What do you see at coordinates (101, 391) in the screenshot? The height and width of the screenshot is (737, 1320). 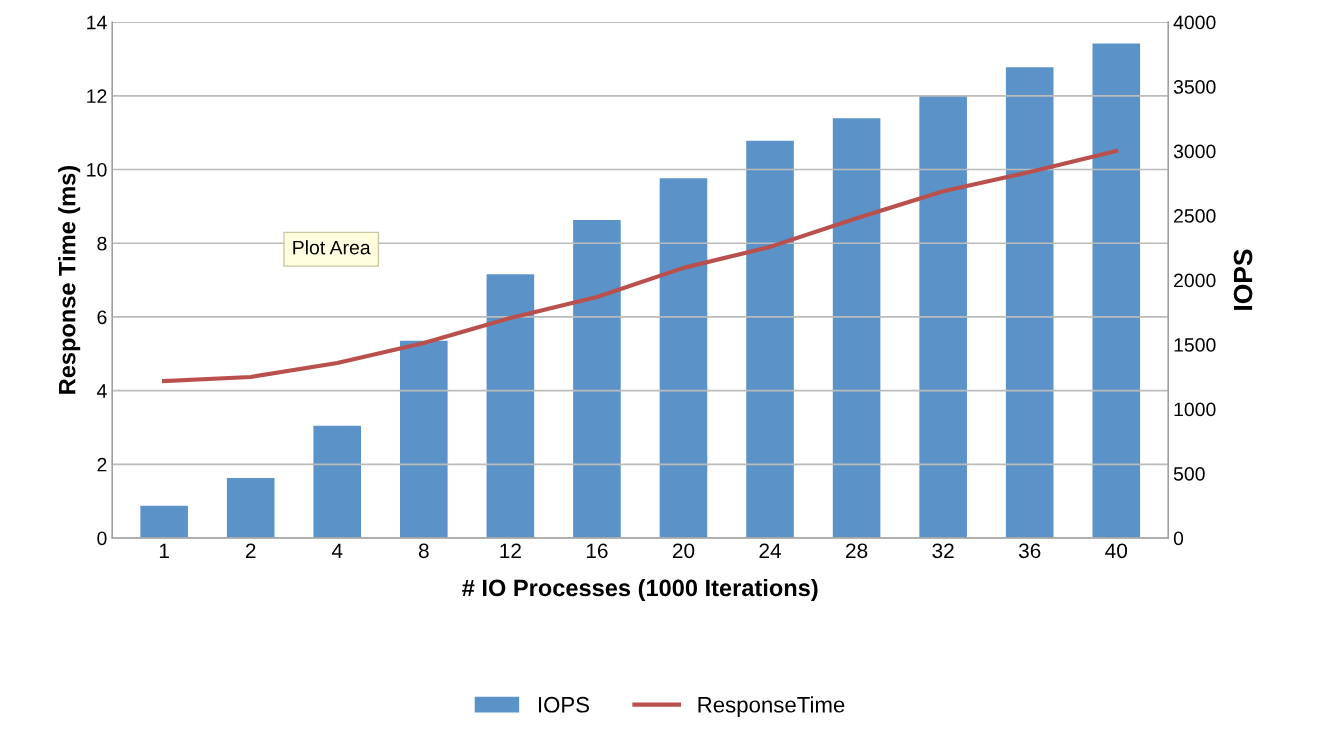 I see `y-tick-label: 4` at bounding box center [101, 391].